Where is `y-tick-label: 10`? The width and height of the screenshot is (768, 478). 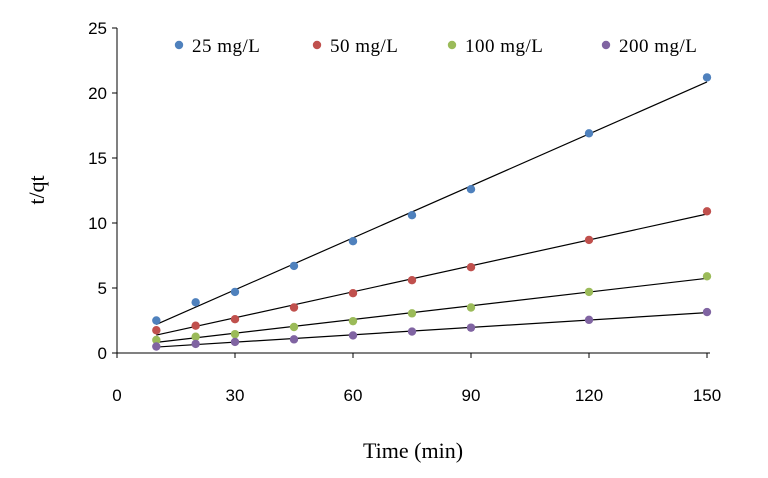
y-tick-label: 10 is located at coordinates (97, 223).